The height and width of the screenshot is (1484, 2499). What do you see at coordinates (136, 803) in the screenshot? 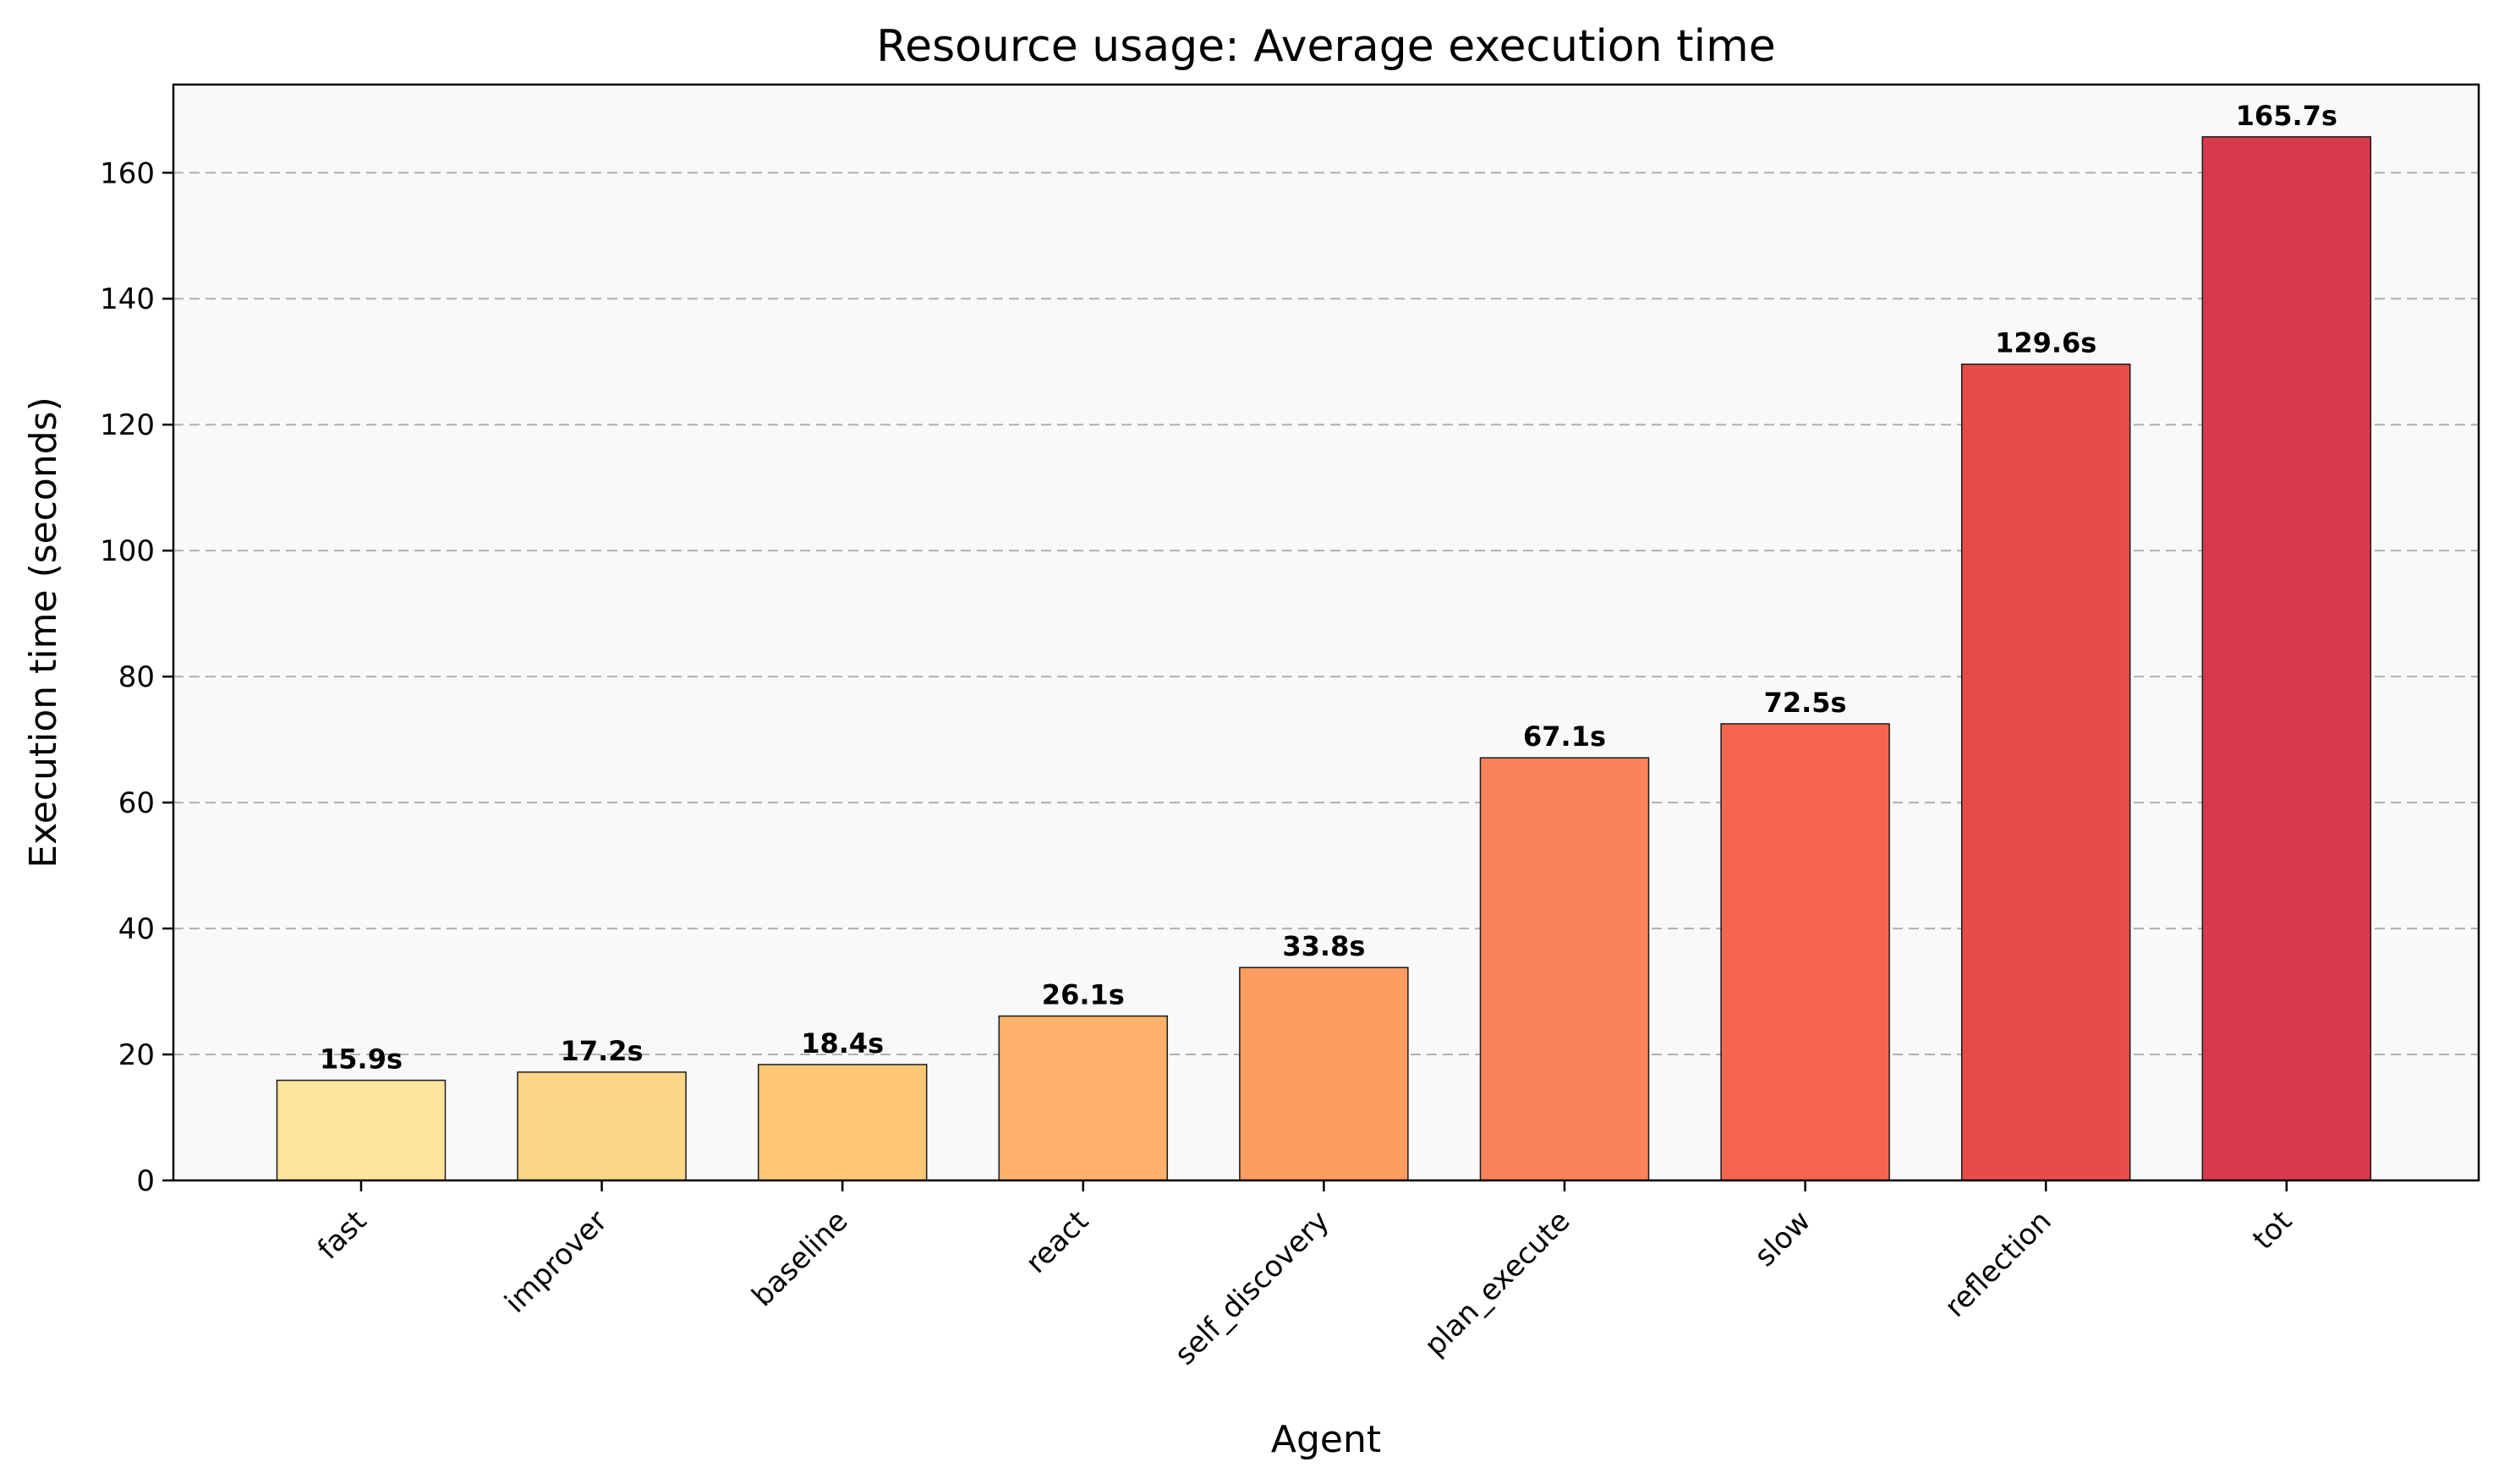
I see `y-tick-label: 60` at bounding box center [136, 803].